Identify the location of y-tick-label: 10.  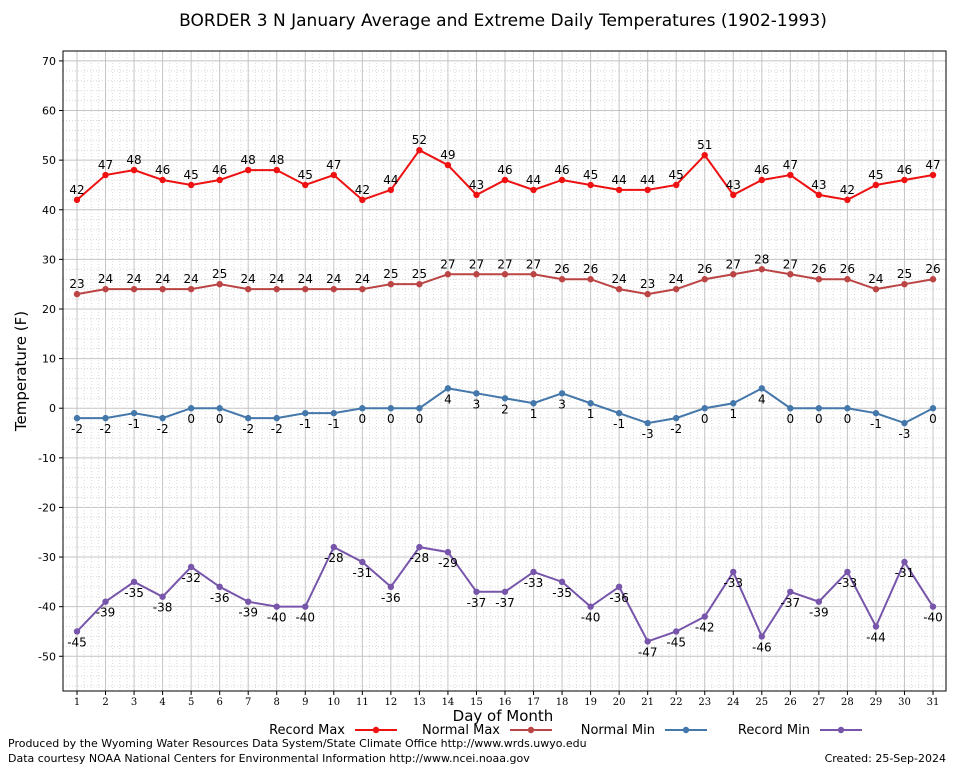
(49, 359).